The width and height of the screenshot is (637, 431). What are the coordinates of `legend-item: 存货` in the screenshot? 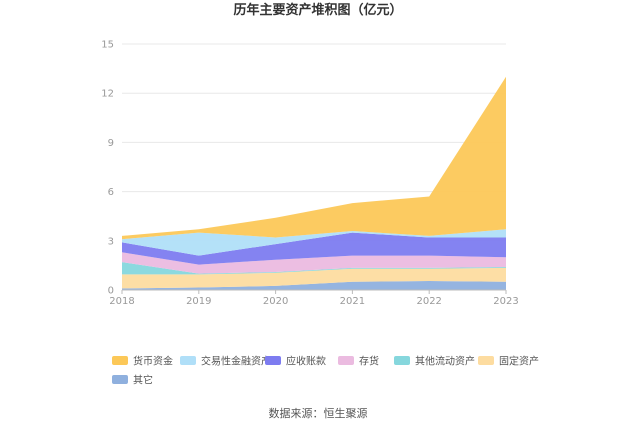 It's located at (358, 361).